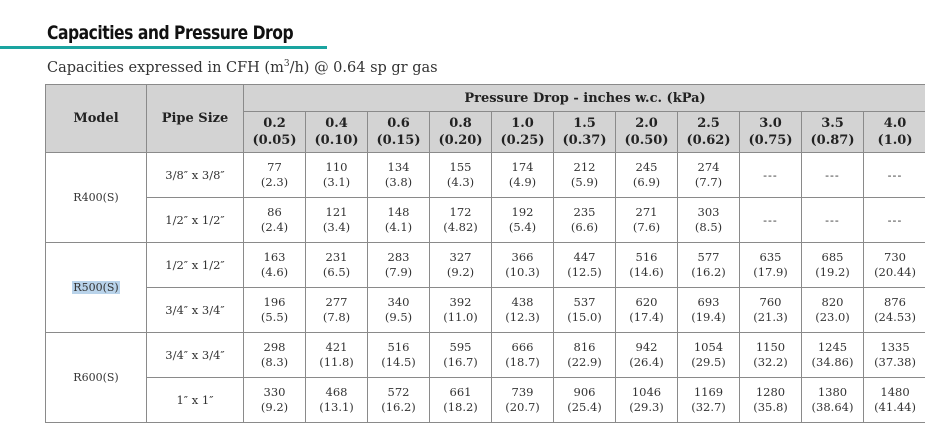 The image size is (925, 432). Describe the element at coordinates (832, 317) in the screenshot. I see `capacity-m3h: (23.0)` at that location.